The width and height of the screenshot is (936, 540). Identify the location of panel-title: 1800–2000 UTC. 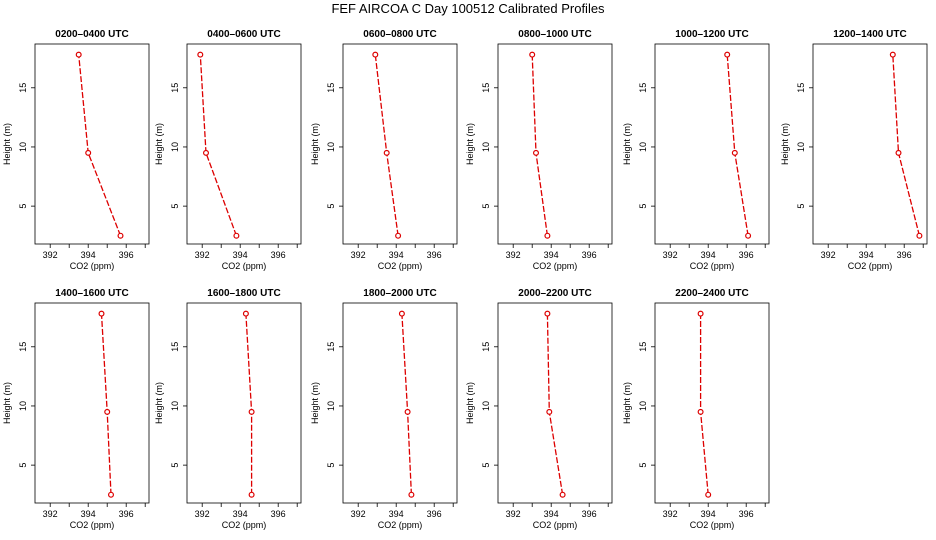
(399, 293).